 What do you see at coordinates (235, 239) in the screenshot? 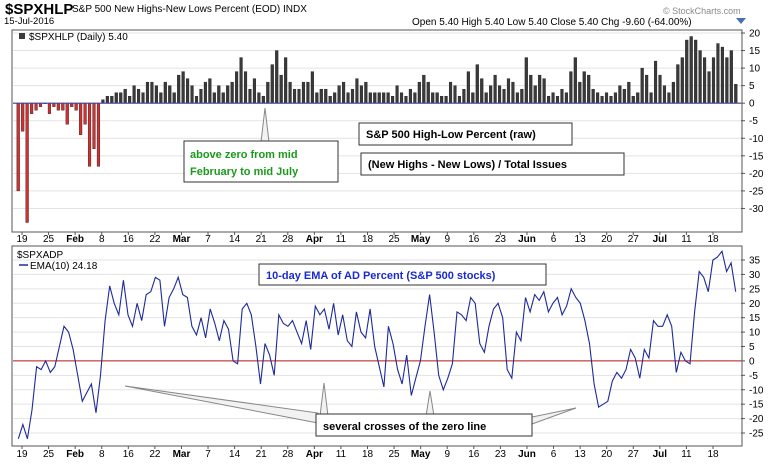
I see `x-tick-label: 14` at bounding box center [235, 239].